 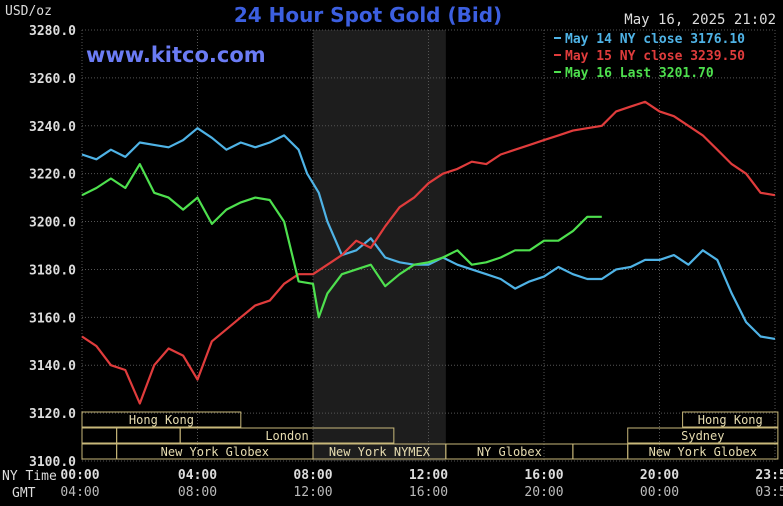 What do you see at coordinates (428, 475) in the screenshot?
I see `ny-tick-label: 12:00` at bounding box center [428, 475].